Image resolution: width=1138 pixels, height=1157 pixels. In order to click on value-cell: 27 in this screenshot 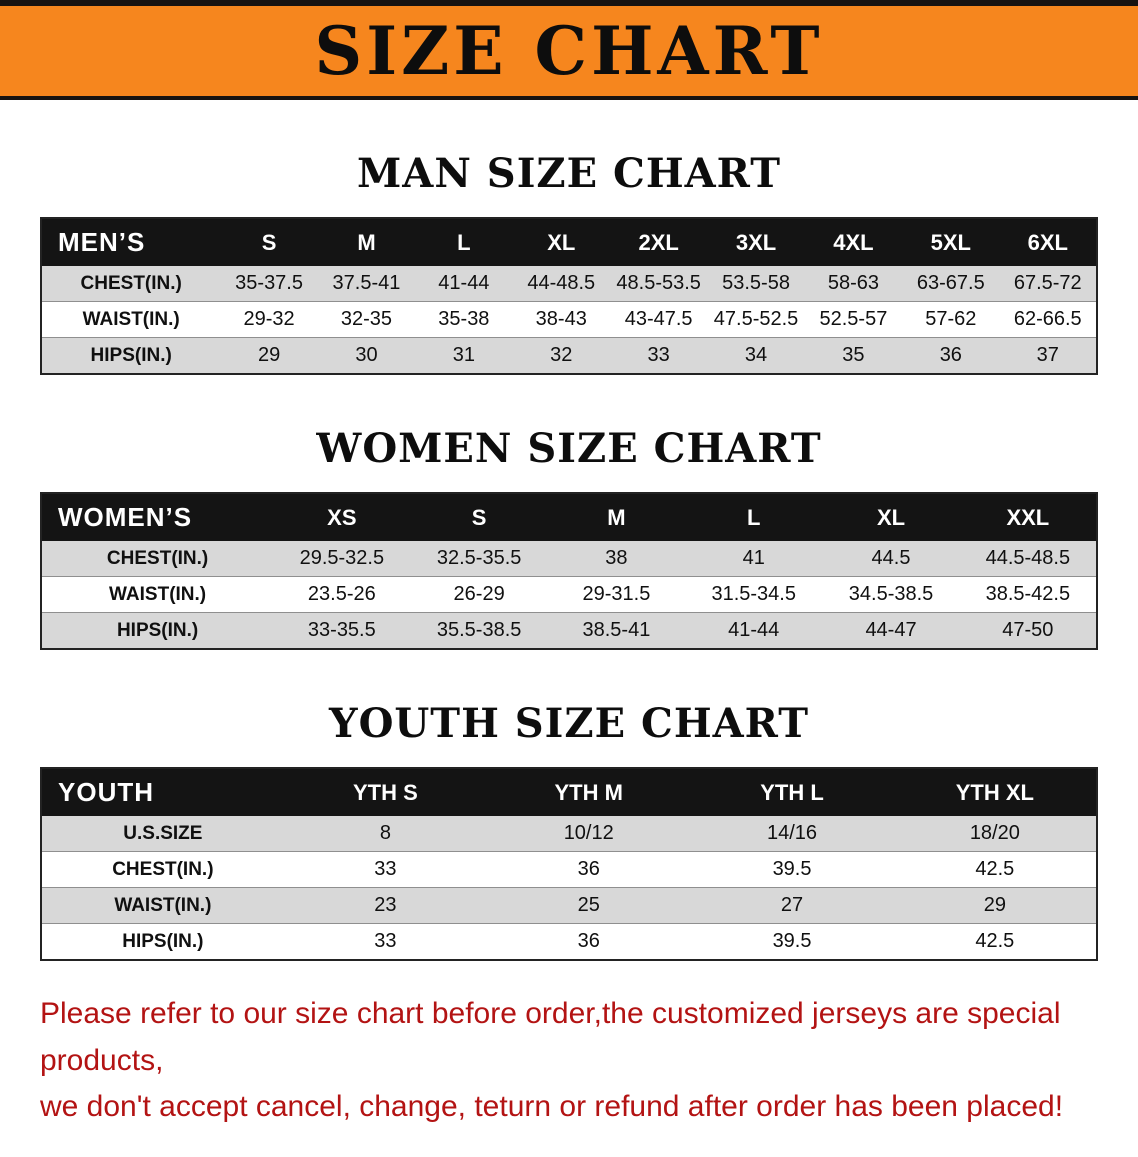, I will do `click(792, 905)`.